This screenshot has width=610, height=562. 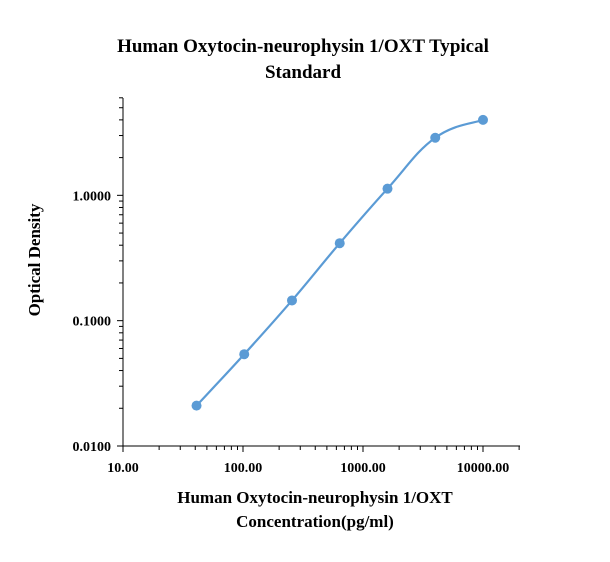 What do you see at coordinates (92, 322) in the screenshot?
I see `y-tick-label: 0.1000` at bounding box center [92, 322].